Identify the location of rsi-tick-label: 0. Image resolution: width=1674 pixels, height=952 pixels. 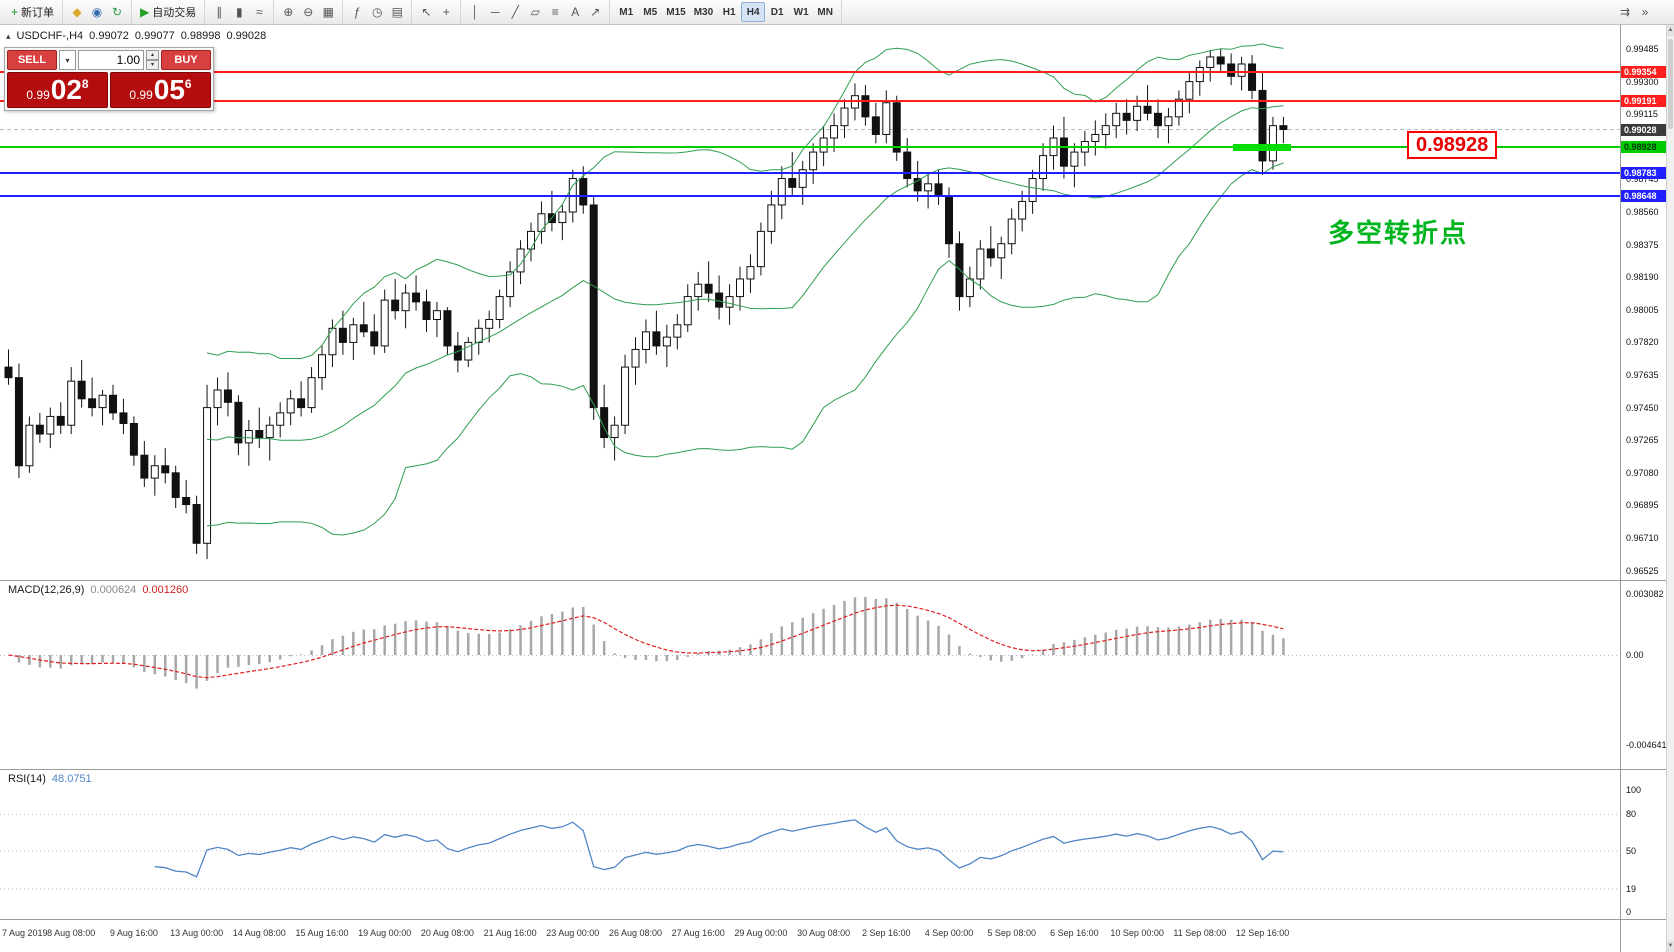
(1629, 912).